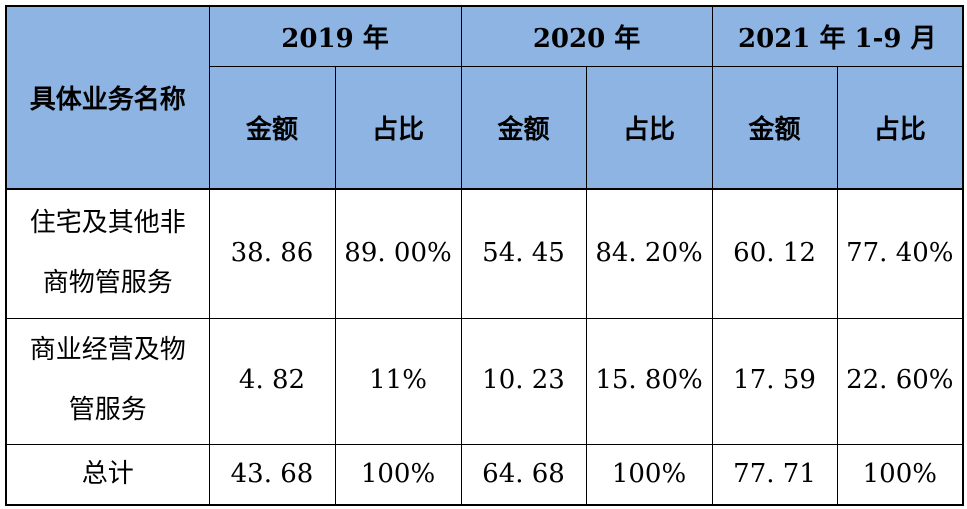 The image size is (967, 509). I want to click on cell-2020-share: 84. 20%, so click(649, 253).